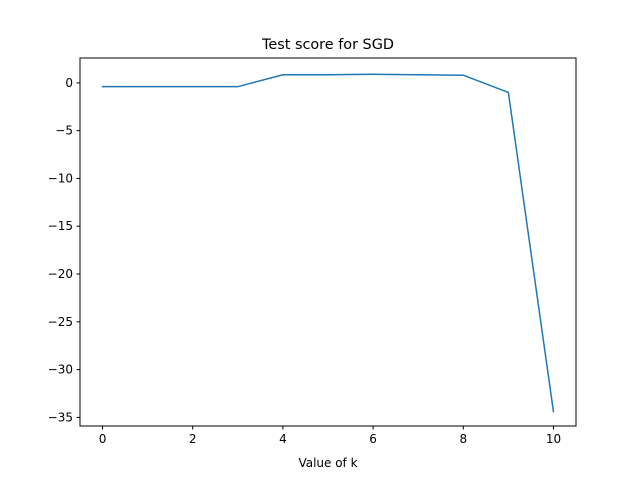  What do you see at coordinates (60, 178) in the screenshot?
I see `y-tick-label: −10` at bounding box center [60, 178].